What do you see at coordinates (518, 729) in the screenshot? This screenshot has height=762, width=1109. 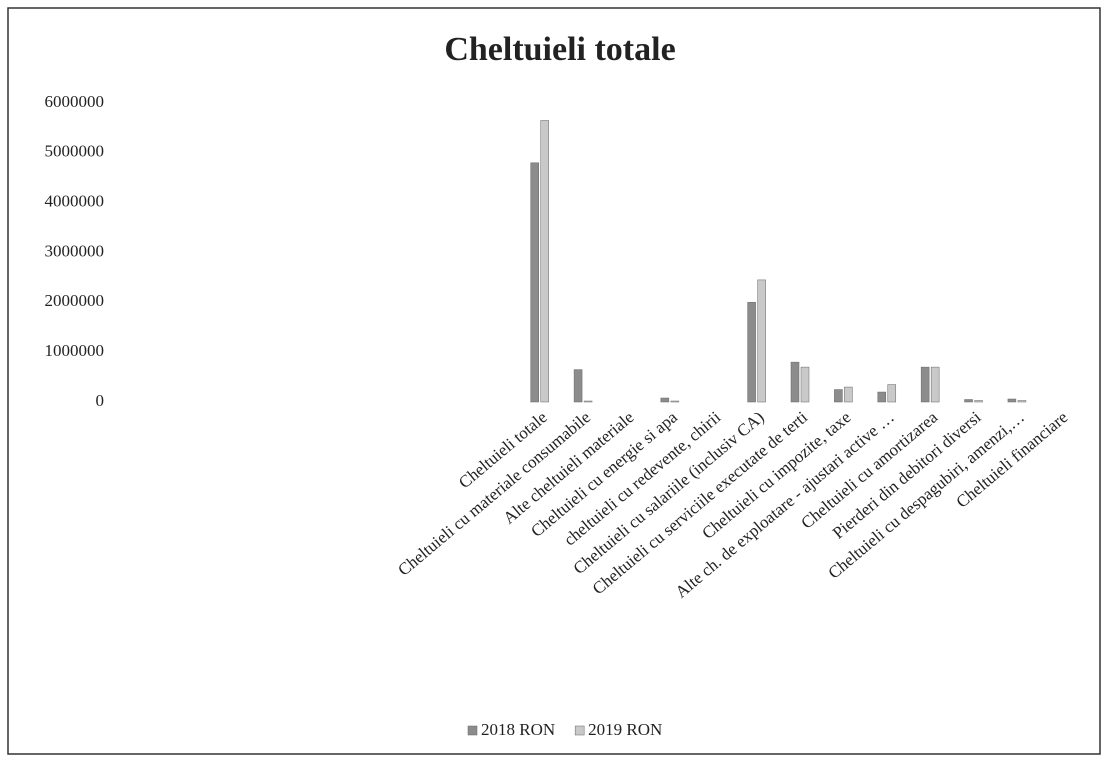 I see `legend-label: 2018 RON` at bounding box center [518, 729].